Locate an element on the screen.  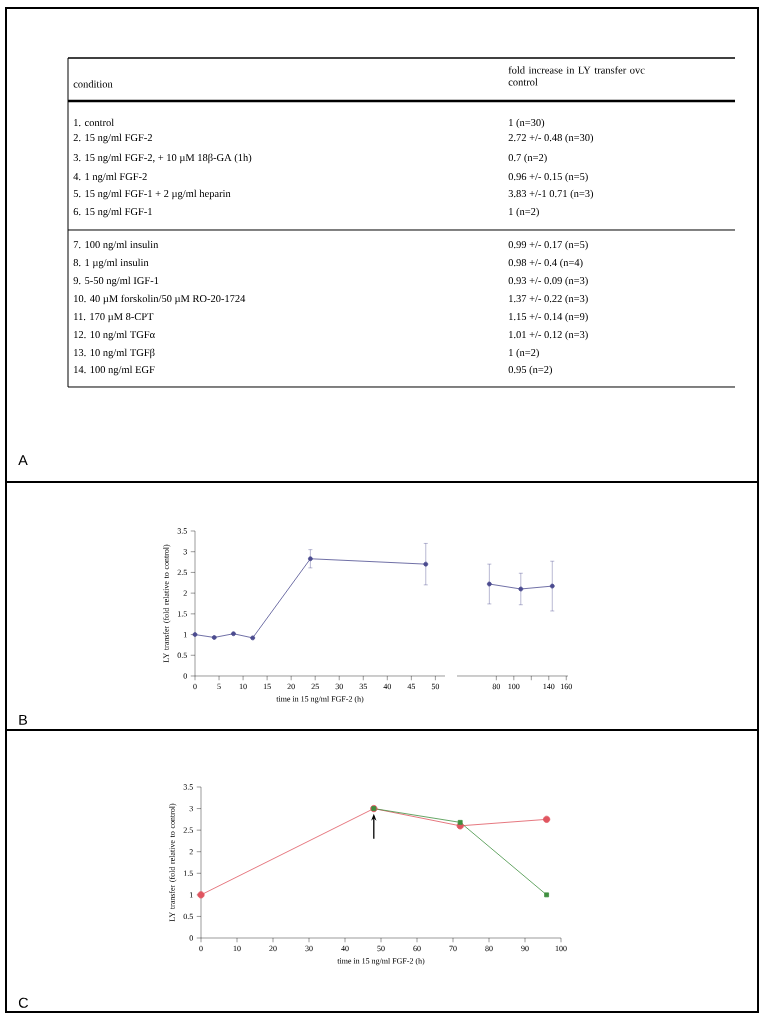
text: B is located at coordinates (23, 719).